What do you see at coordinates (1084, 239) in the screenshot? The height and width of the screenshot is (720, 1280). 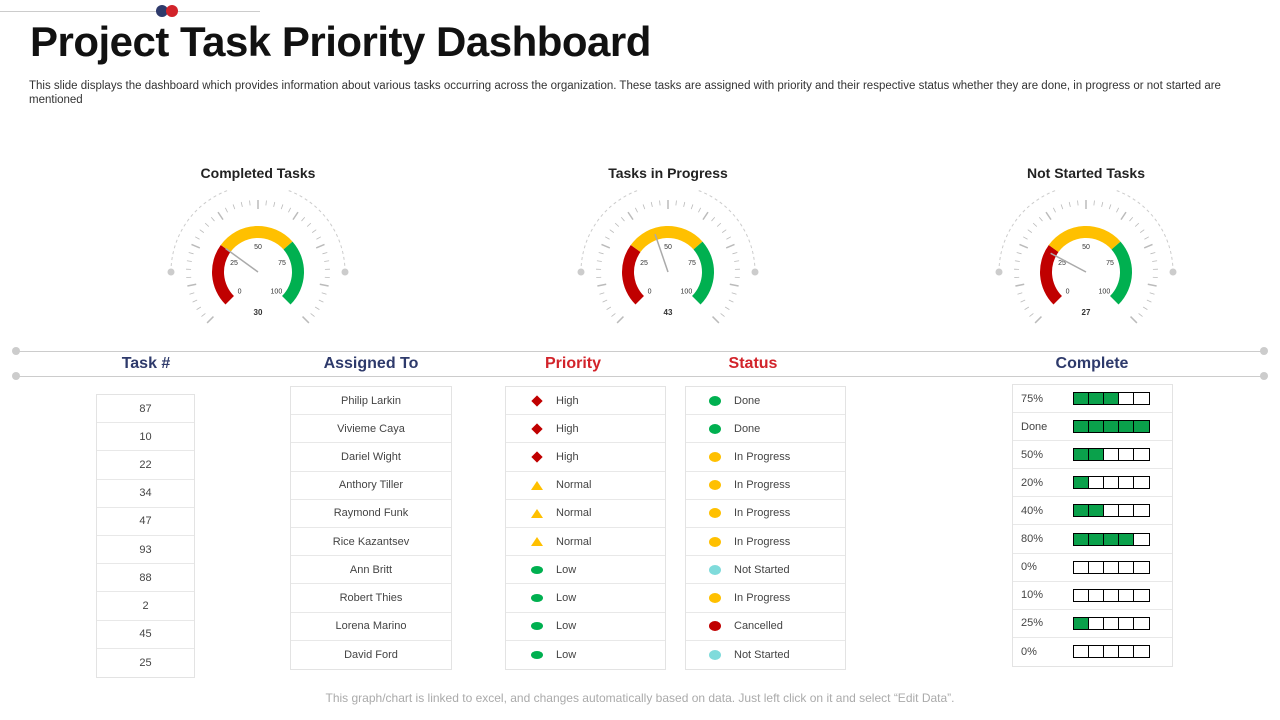 I see `gauge-yellow-band` at bounding box center [1084, 239].